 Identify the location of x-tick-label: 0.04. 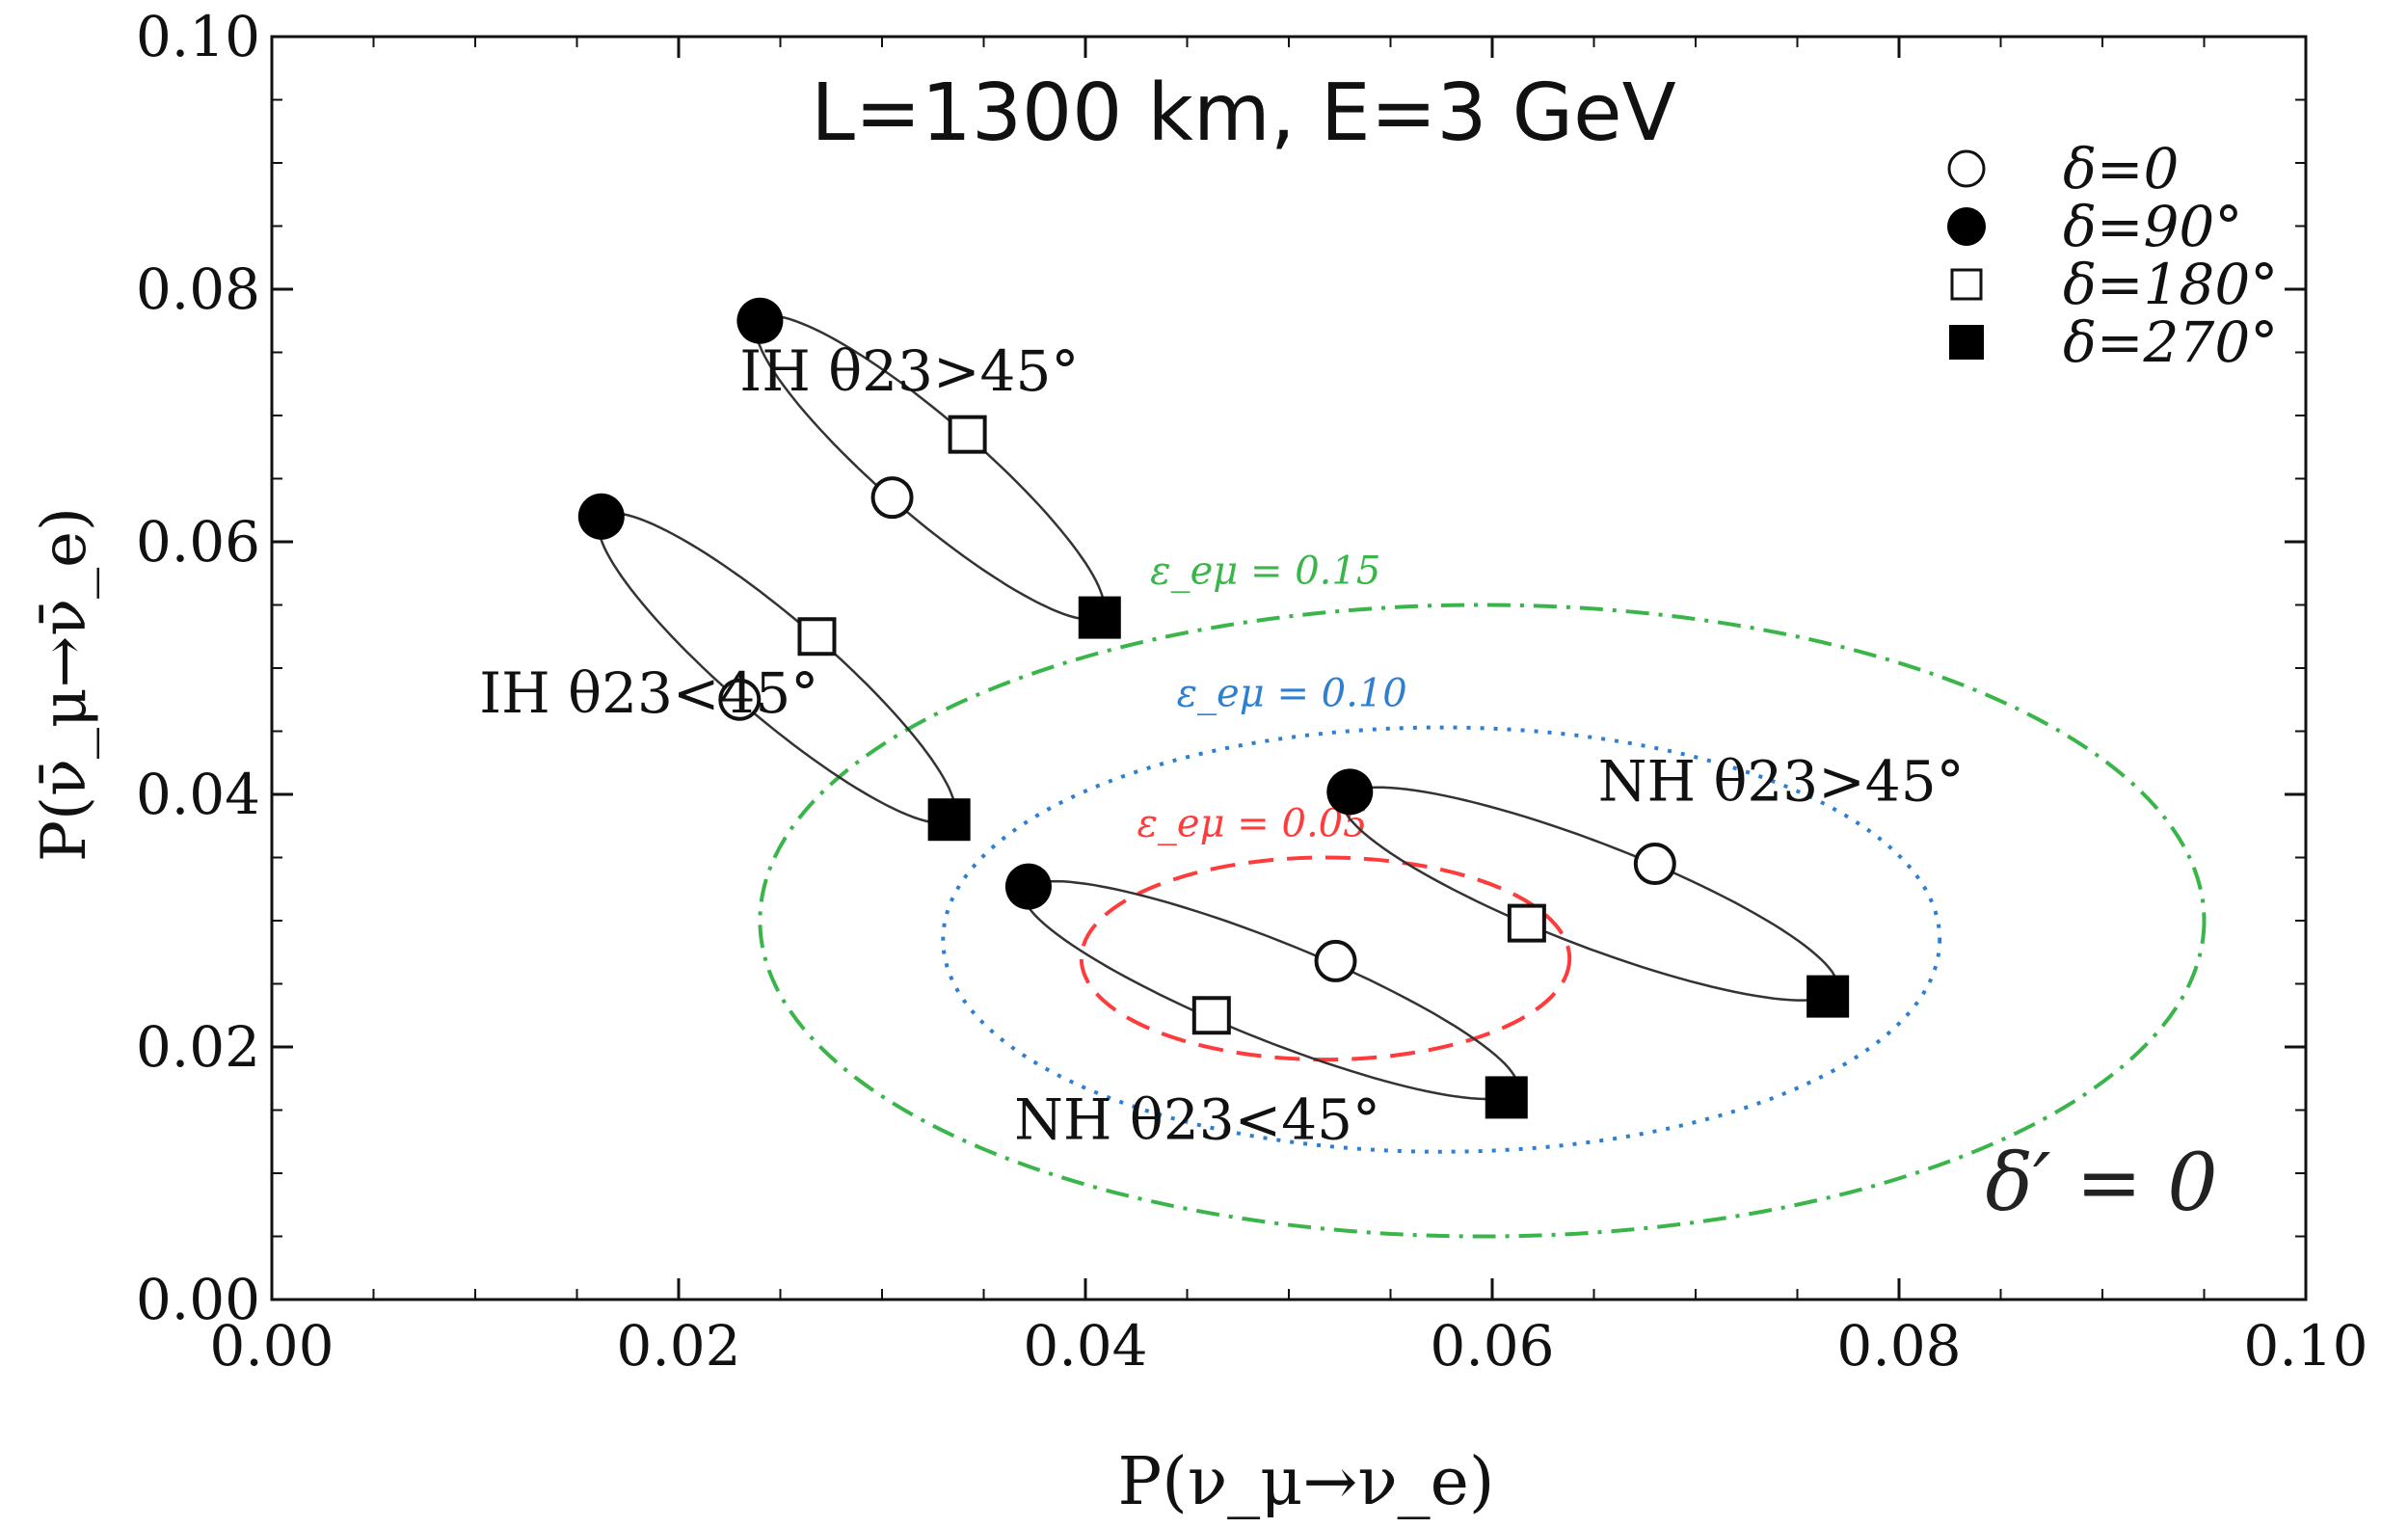
(1085, 1346).